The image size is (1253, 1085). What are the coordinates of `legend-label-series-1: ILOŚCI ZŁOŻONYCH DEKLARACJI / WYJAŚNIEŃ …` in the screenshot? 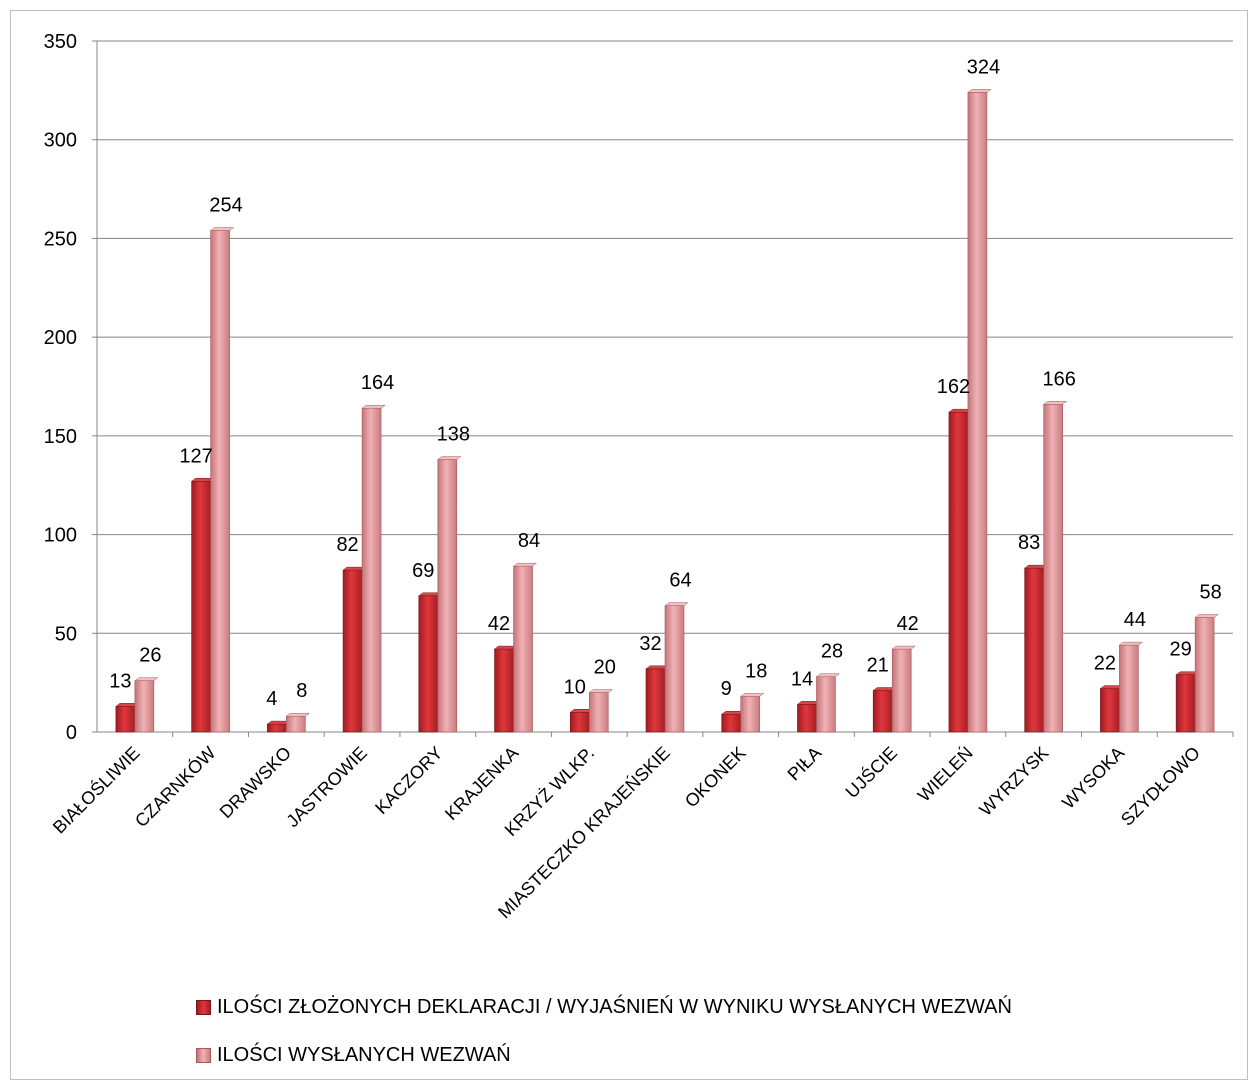 It's located at (614, 1006).